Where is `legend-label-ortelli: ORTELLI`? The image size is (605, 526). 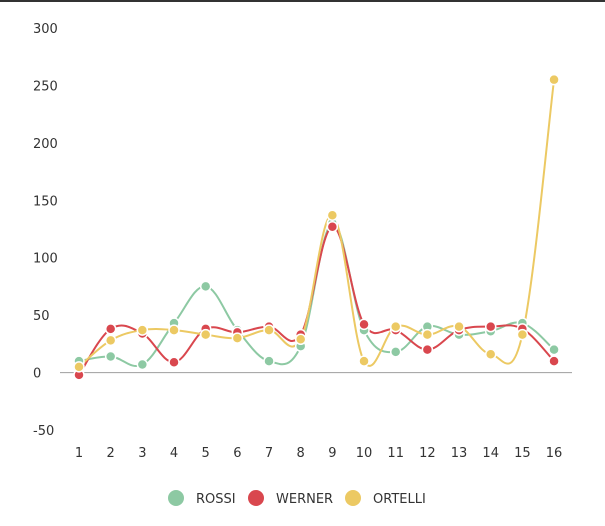
legend-label-ortelli: ORTELLI is located at coordinates (399, 499).